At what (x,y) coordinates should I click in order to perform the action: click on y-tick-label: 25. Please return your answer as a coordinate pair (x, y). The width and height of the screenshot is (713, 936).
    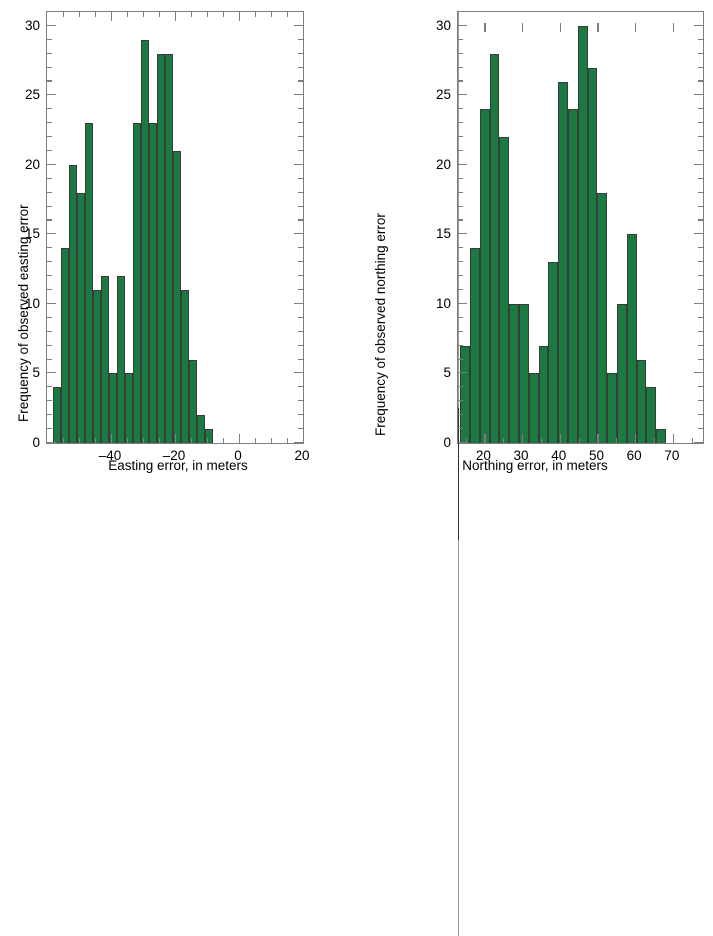
    Looking at the image, I should click on (443, 95).